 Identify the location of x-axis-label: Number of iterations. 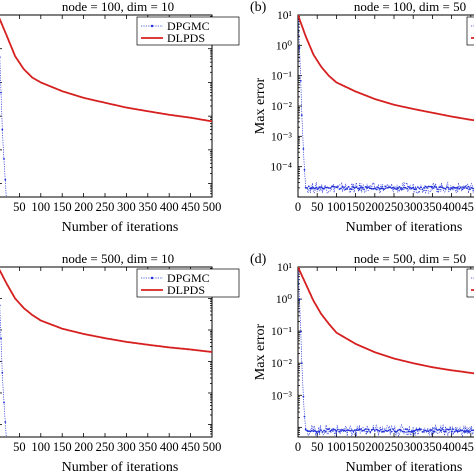
(120, 227).